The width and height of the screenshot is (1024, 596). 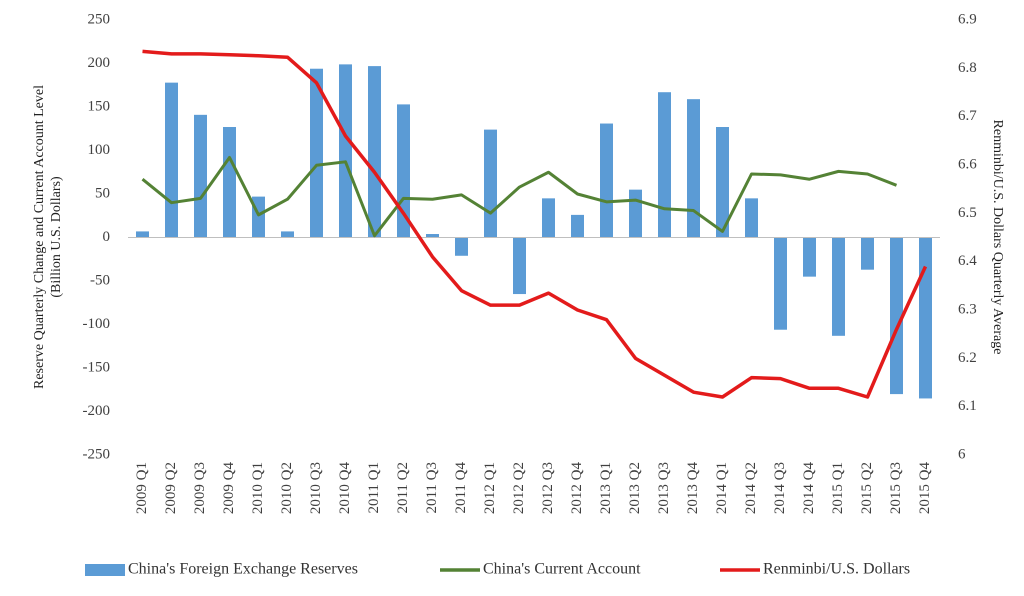 I want to click on x-tick-label: 2010 Q2, so click(x=287, y=488).